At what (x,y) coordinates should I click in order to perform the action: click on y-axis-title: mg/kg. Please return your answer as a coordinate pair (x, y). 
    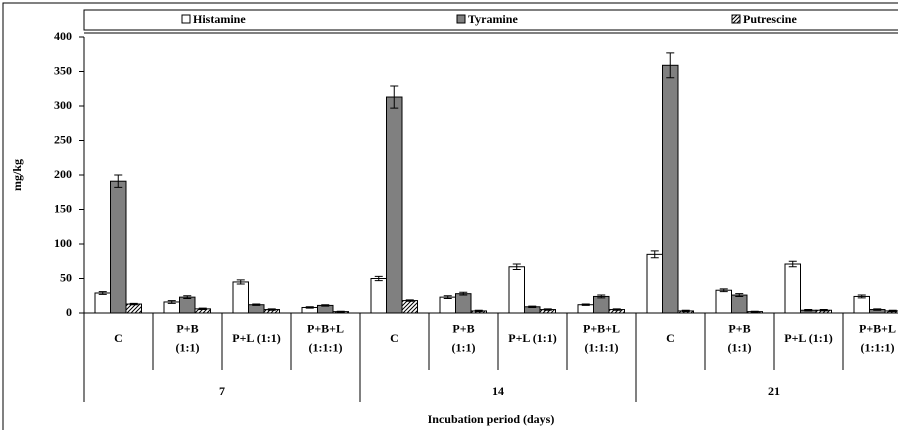
    Looking at the image, I should click on (17, 175).